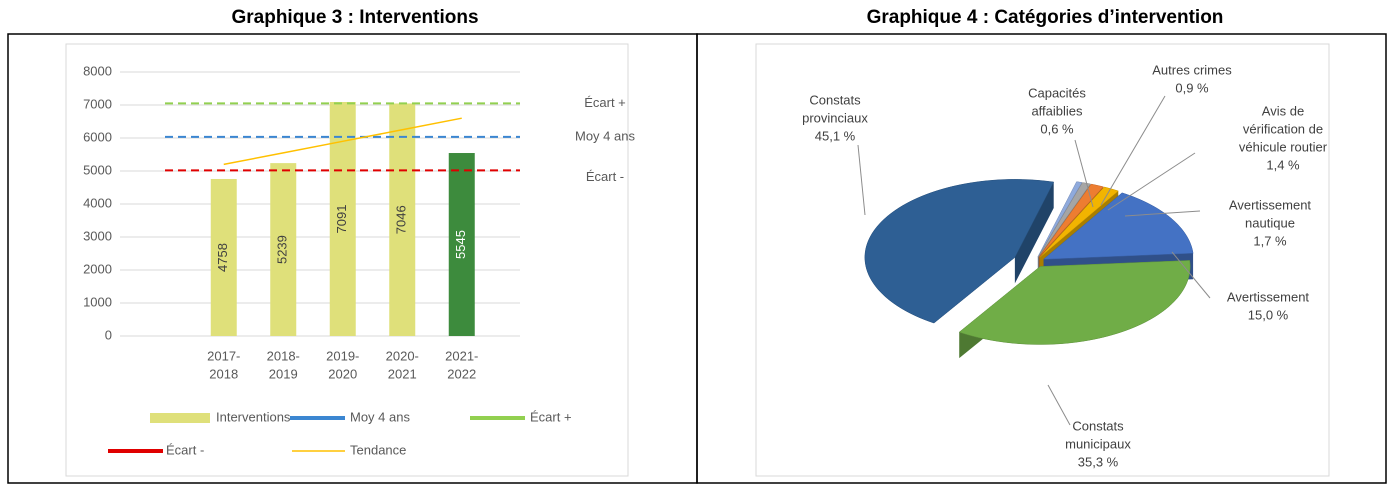 This screenshot has width=1394, height=490. What do you see at coordinates (223, 355) in the screenshot?
I see `x-tick-label: 2017-` at bounding box center [223, 355].